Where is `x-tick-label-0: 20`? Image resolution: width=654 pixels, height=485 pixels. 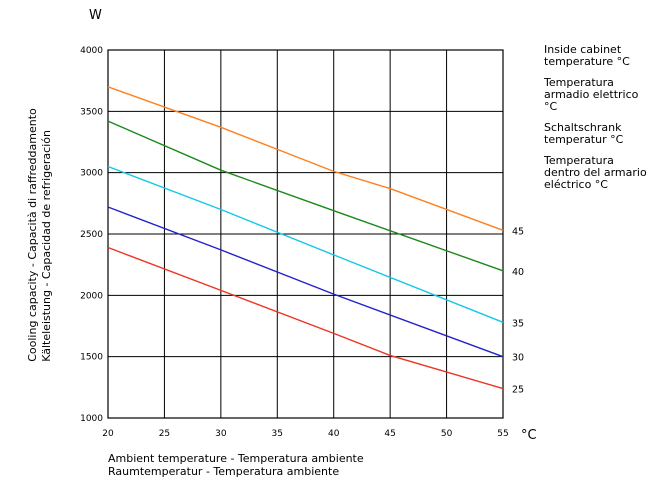 x-tick-label-0: 20 is located at coordinates (108, 434).